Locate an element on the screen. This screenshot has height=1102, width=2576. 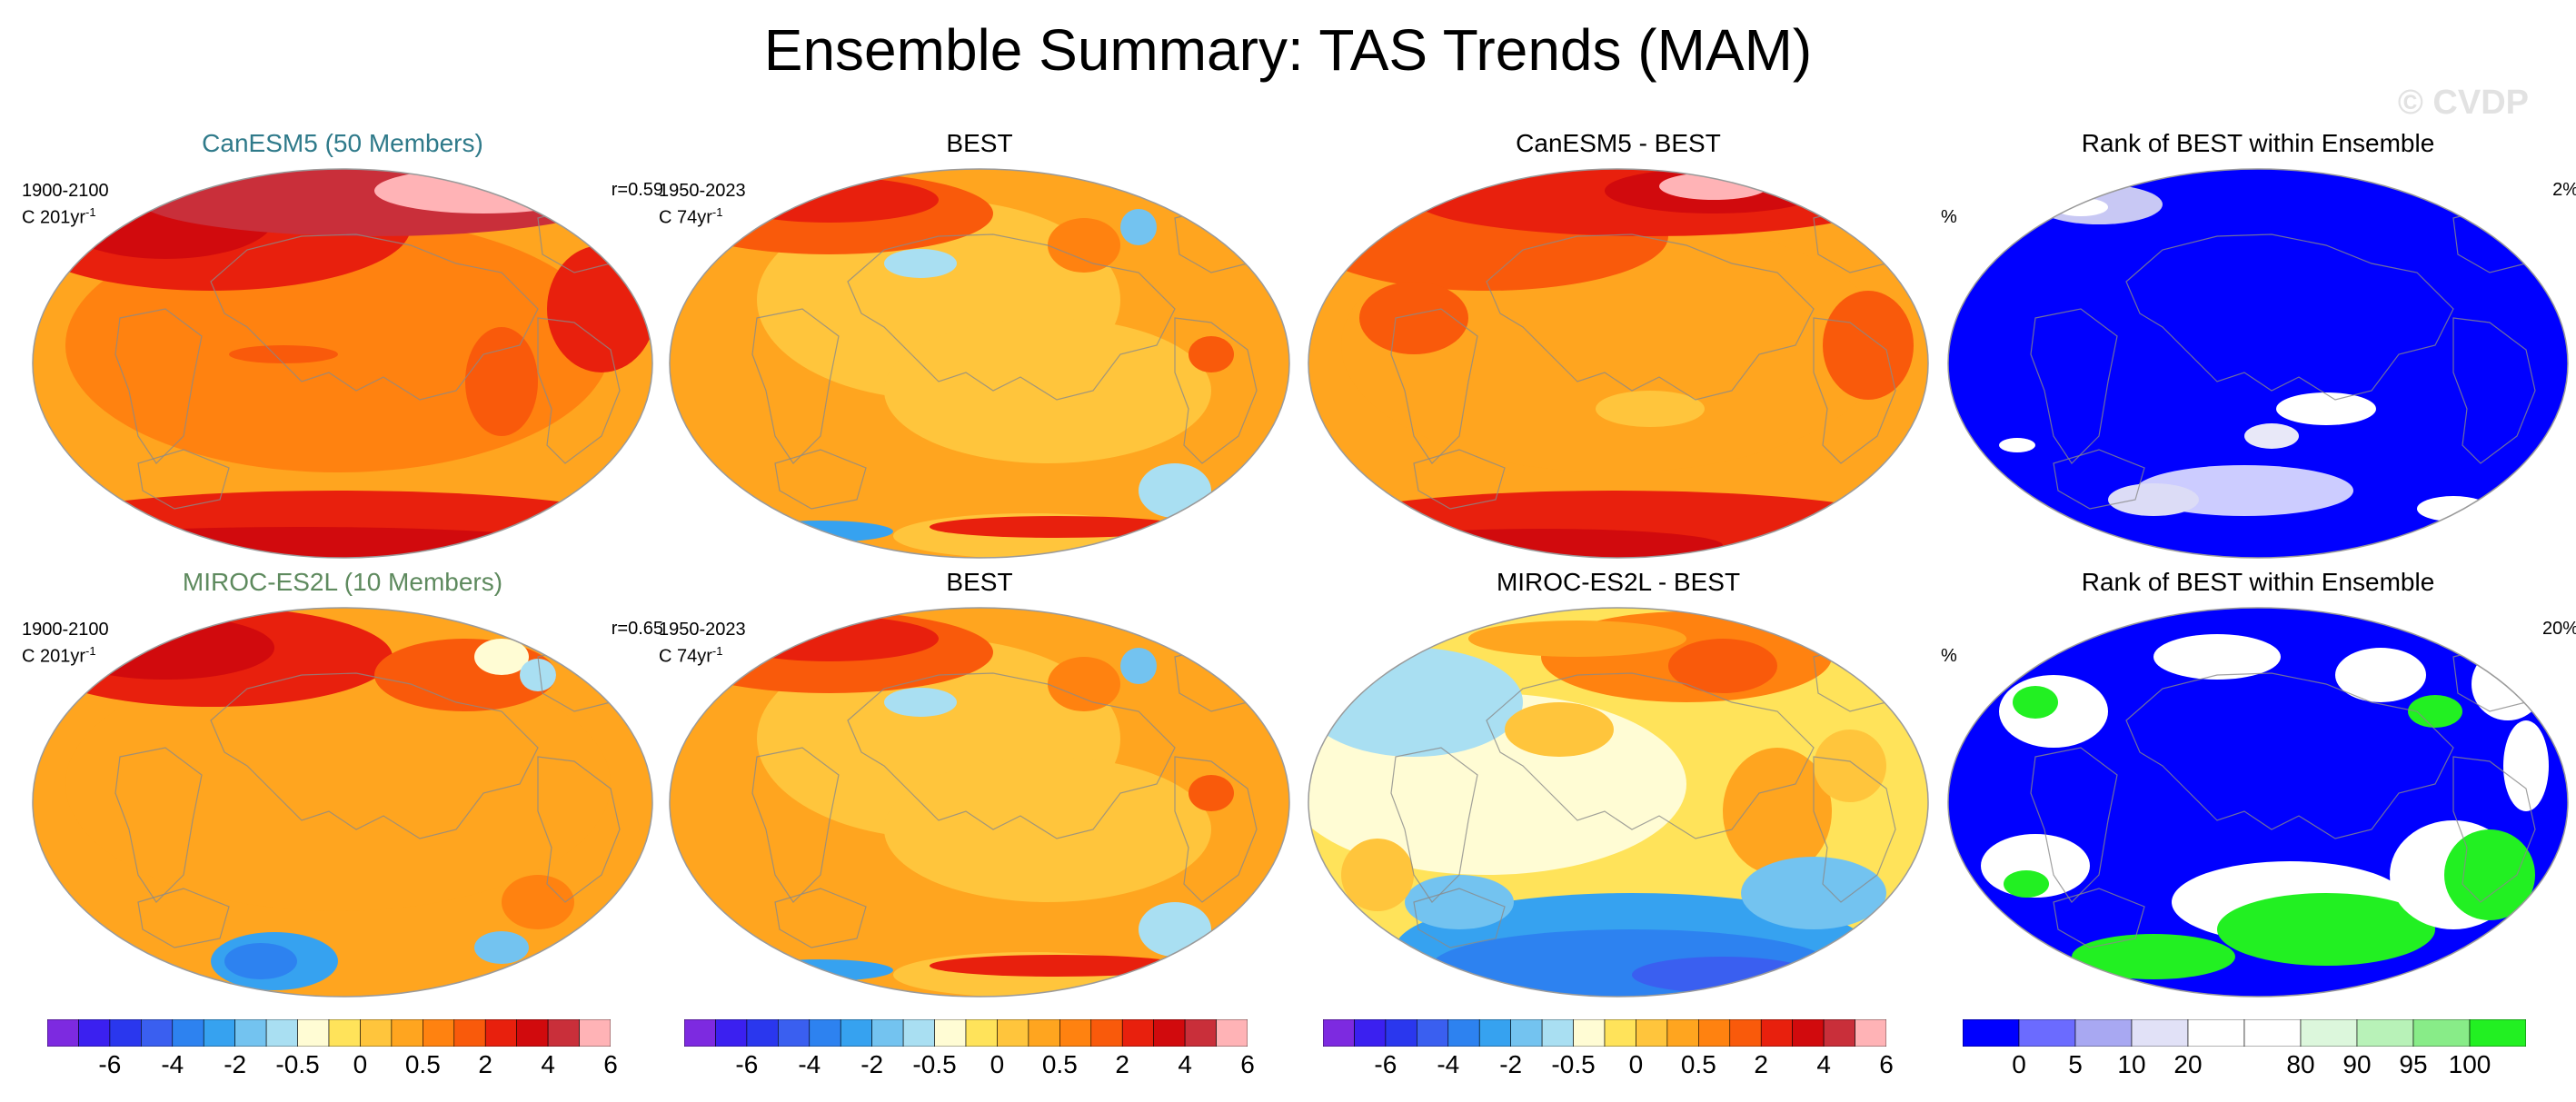
units-exponent: -1 is located at coordinates (717, 212).